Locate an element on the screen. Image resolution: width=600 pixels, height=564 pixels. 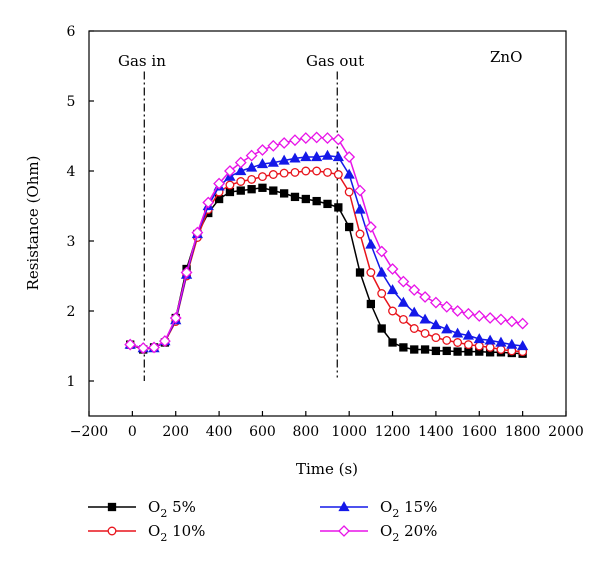
y-axis-label: Resistance (Ohm) is located at coordinates (33, 223).